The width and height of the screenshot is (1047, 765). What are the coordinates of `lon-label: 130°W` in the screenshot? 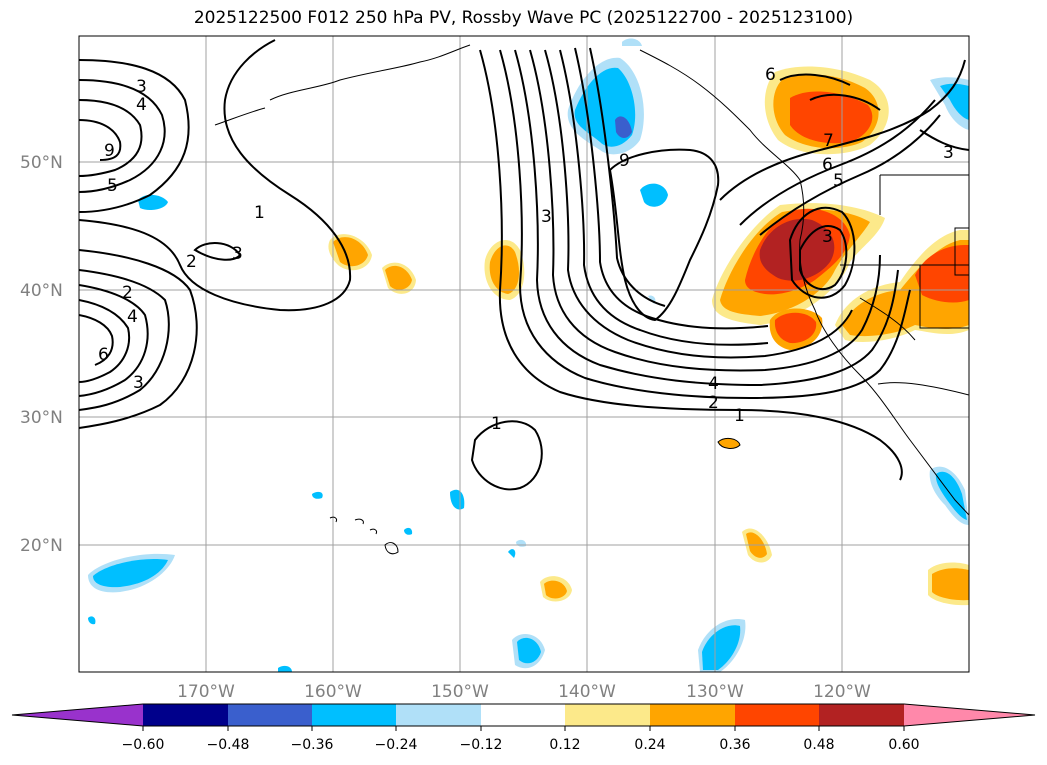 It's located at (715, 692).